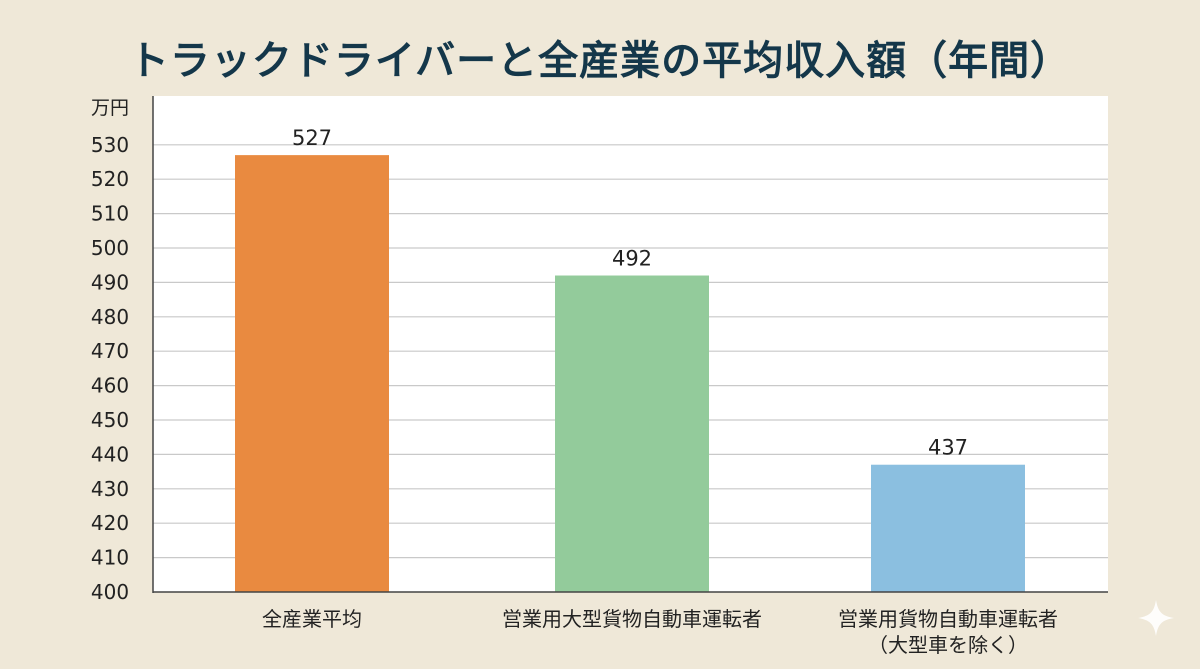 The image size is (1200, 669). I want to click on category-labels: 全産業平均 営業用大型貨物自動車運転者 営業用貨物自動車運転者（大型車を除く）, so click(660, 632).